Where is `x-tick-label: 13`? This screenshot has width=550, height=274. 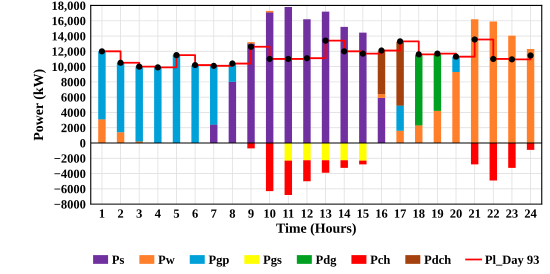 x-tick-label: 13 is located at coordinates (326, 213).